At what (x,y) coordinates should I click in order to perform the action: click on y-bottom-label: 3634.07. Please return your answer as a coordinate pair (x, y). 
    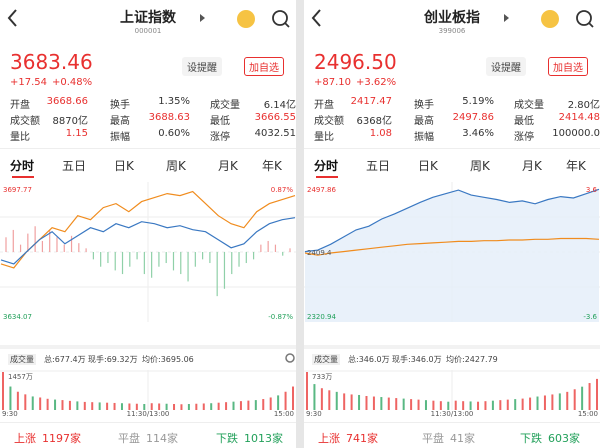
    Looking at the image, I should click on (17, 317).